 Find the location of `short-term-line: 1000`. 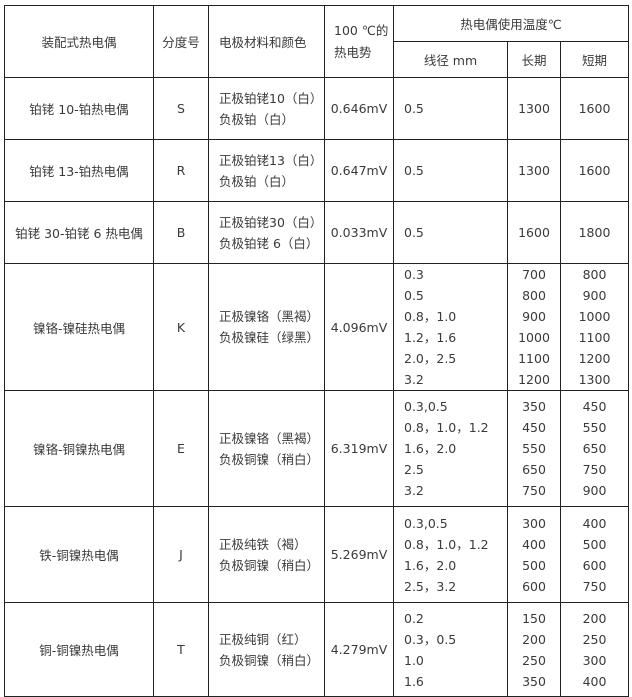

short-term-line: 1000 is located at coordinates (594, 316).